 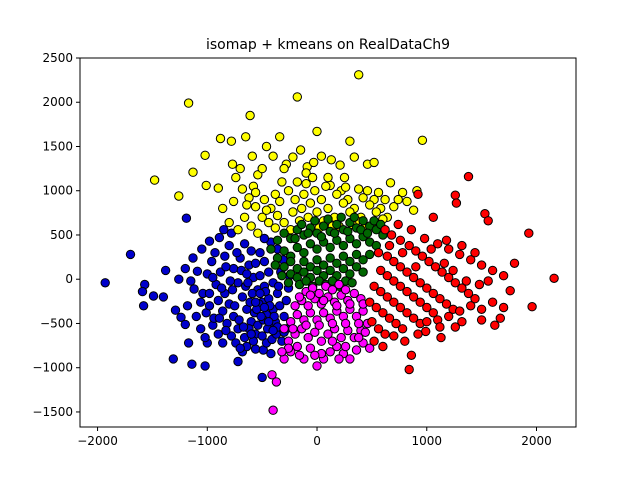 What do you see at coordinates (317, 441) in the screenshot?
I see `x-tick-label: 0` at bounding box center [317, 441].